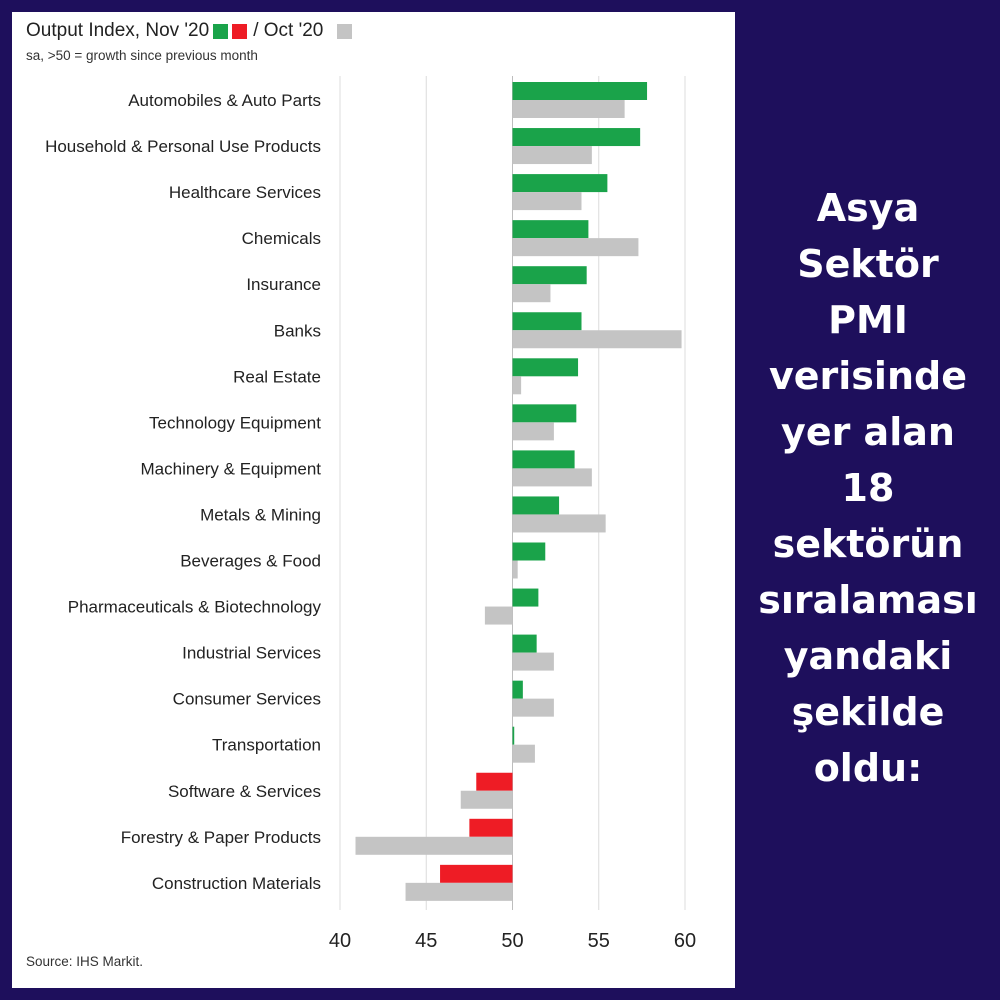  What do you see at coordinates (235, 422) in the screenshot?
I see `category-label: Technology Equipment` at bounding box center [235, 422].